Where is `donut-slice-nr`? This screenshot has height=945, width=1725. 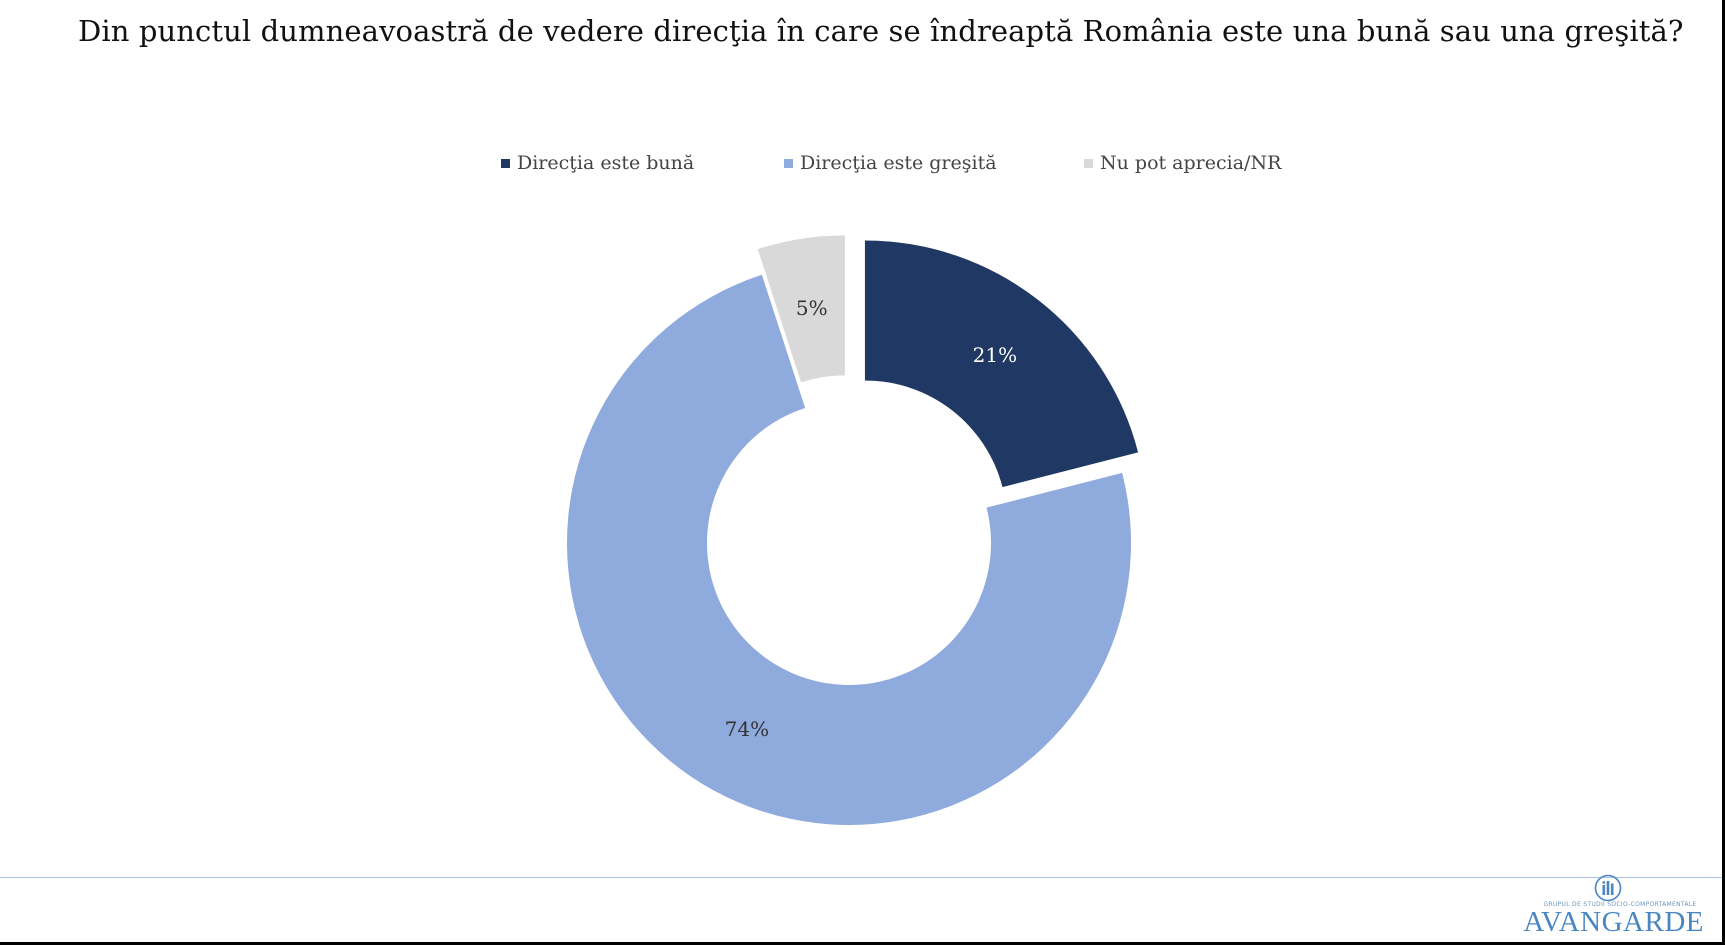 donut-slice-nr is located at coordinates (801, 309).